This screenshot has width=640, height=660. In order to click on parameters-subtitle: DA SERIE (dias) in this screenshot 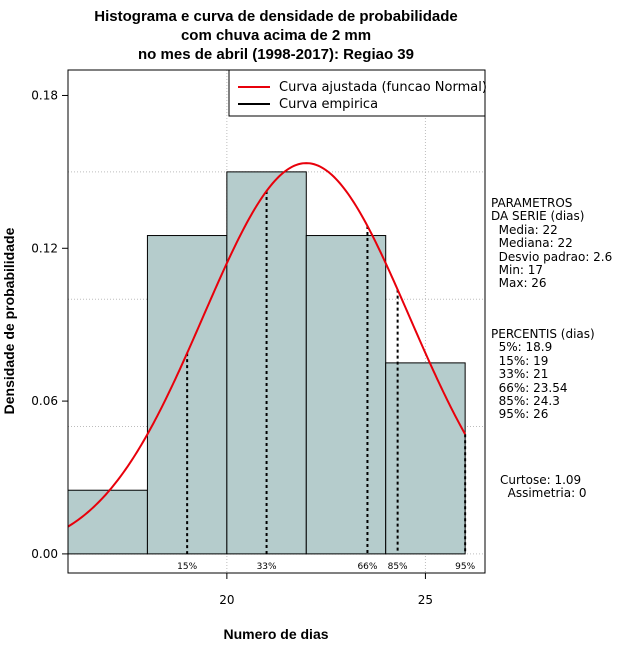, I will do `click(538, 216)`.